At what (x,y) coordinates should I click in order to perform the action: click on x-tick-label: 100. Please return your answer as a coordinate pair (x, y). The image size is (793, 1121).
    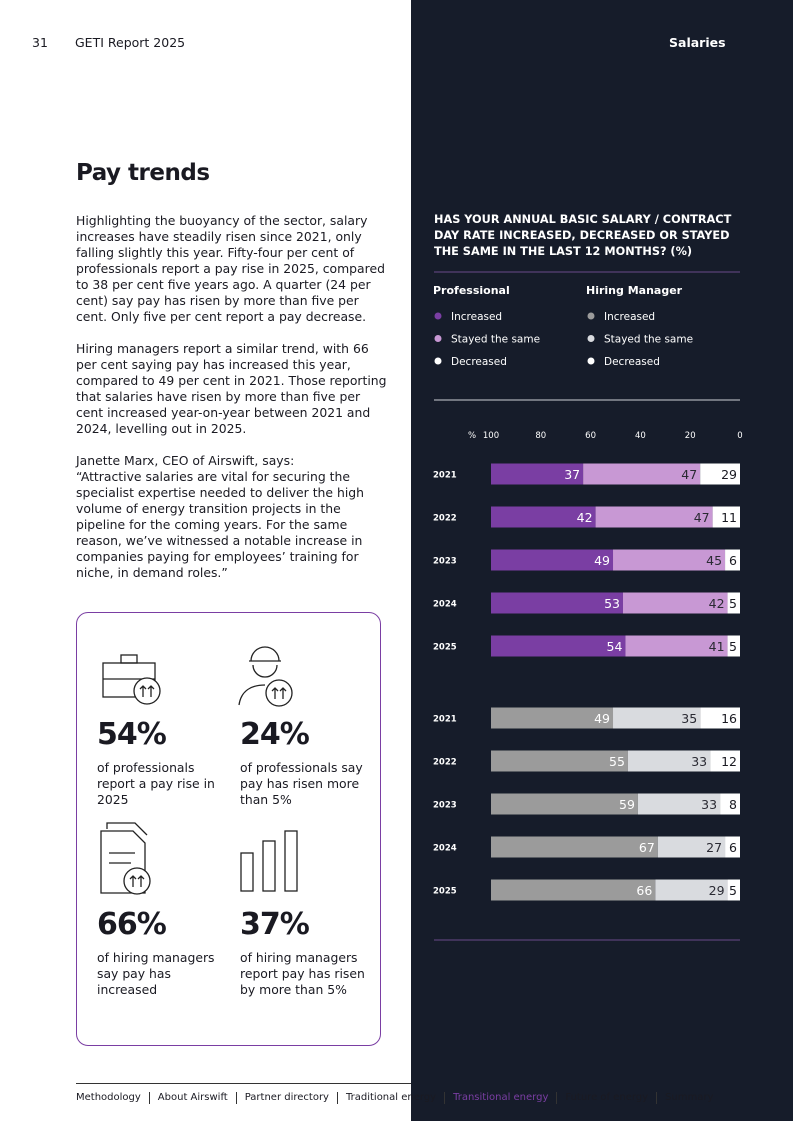
    Looking at the image, I should click on (491, 436).